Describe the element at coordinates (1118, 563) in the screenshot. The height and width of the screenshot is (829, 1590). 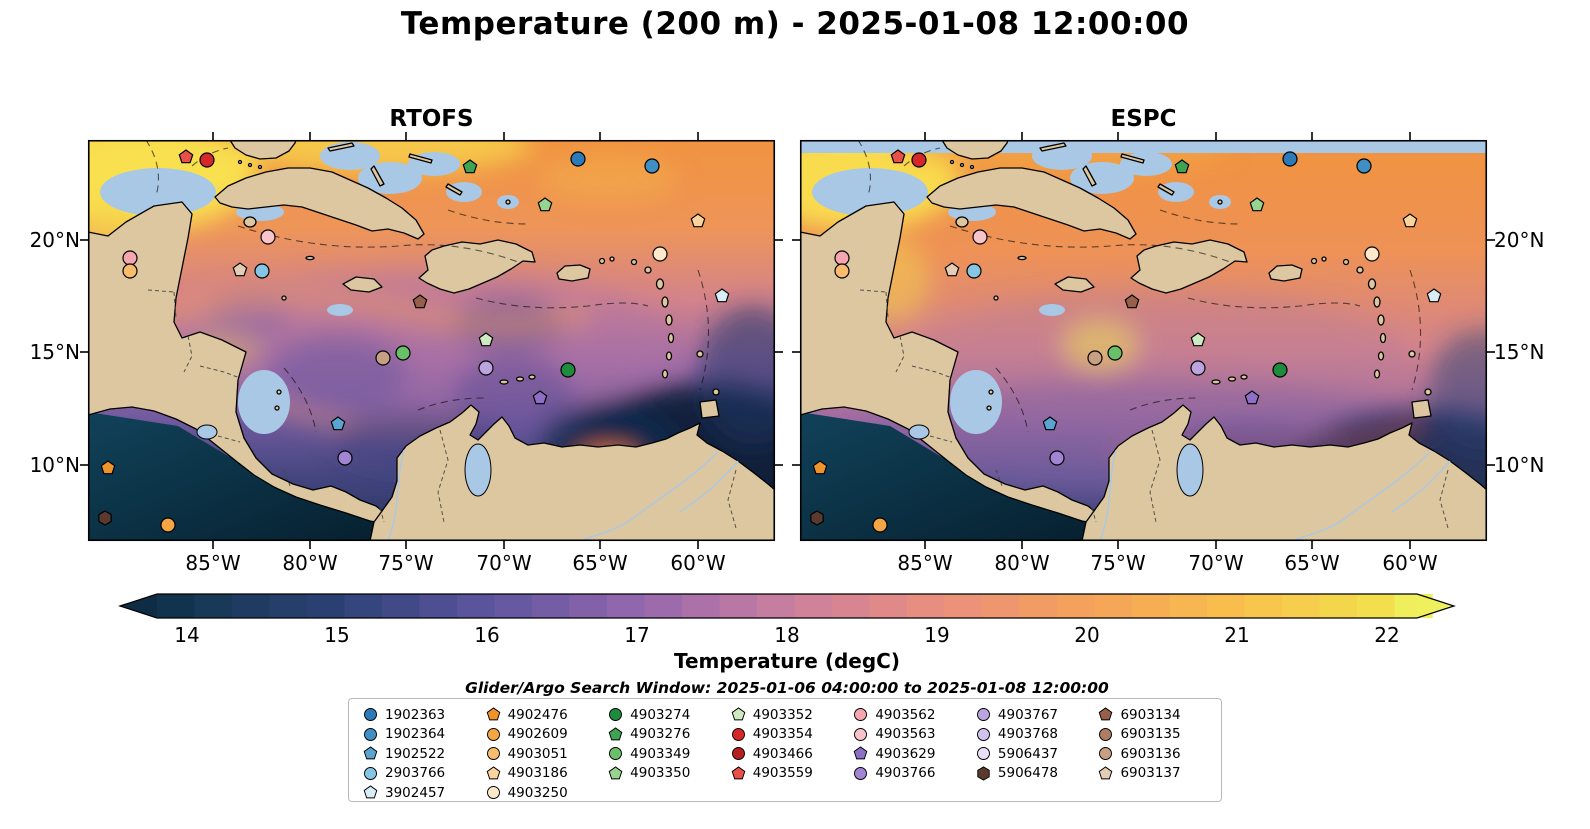
I see `lon-tick-label-espc: 75°W` at that location.